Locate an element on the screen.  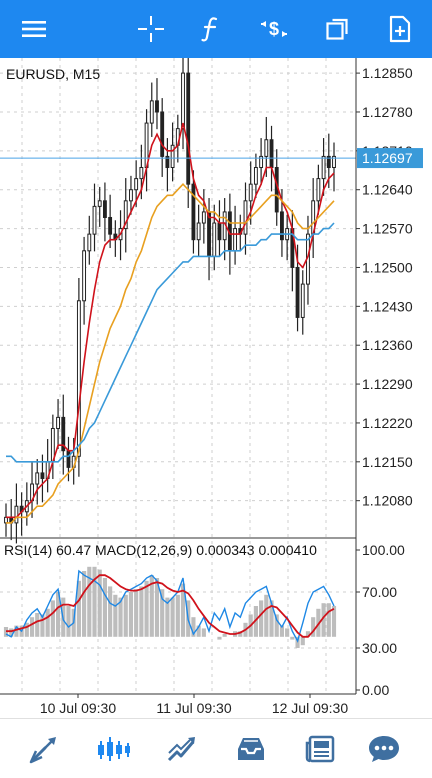
objects-icon is located at coordinates (337, 29).